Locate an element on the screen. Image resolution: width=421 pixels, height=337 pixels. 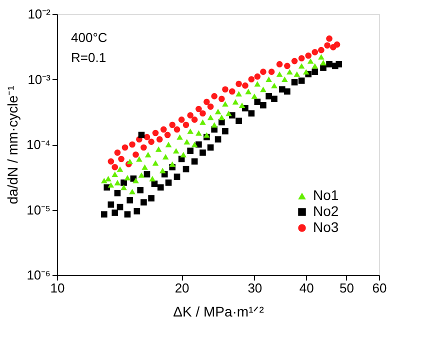
x-tick-label: 30 is located at coordinates (255, 288).